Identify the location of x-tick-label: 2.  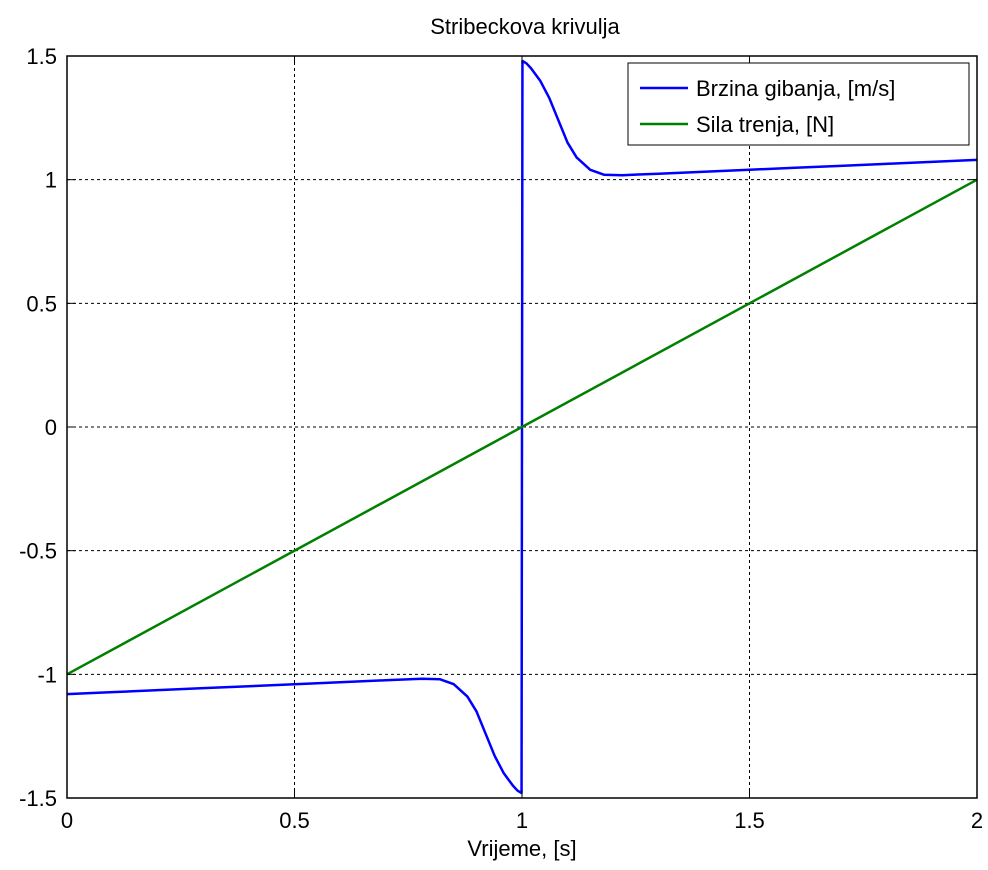
(977, 820).